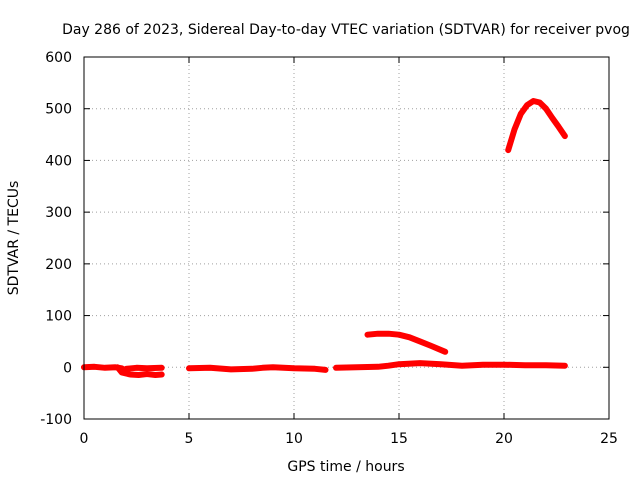 This screenshot has width=640, height=480. Describe the element at coordinates (67, 368) in the screenshot. I see `y-tick-label: 0` at that location.